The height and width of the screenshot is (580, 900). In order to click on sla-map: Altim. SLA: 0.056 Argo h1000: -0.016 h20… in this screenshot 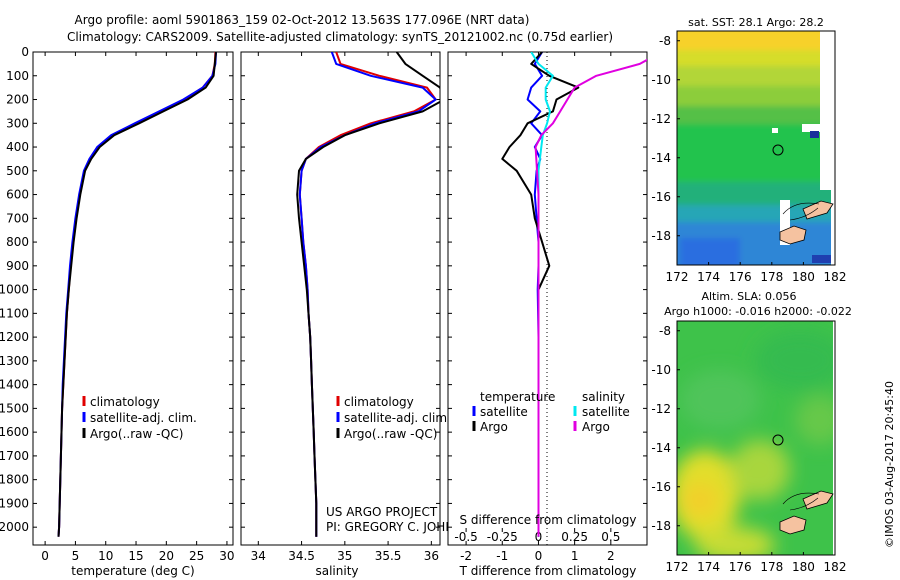, I will do `click(751, 432)`.